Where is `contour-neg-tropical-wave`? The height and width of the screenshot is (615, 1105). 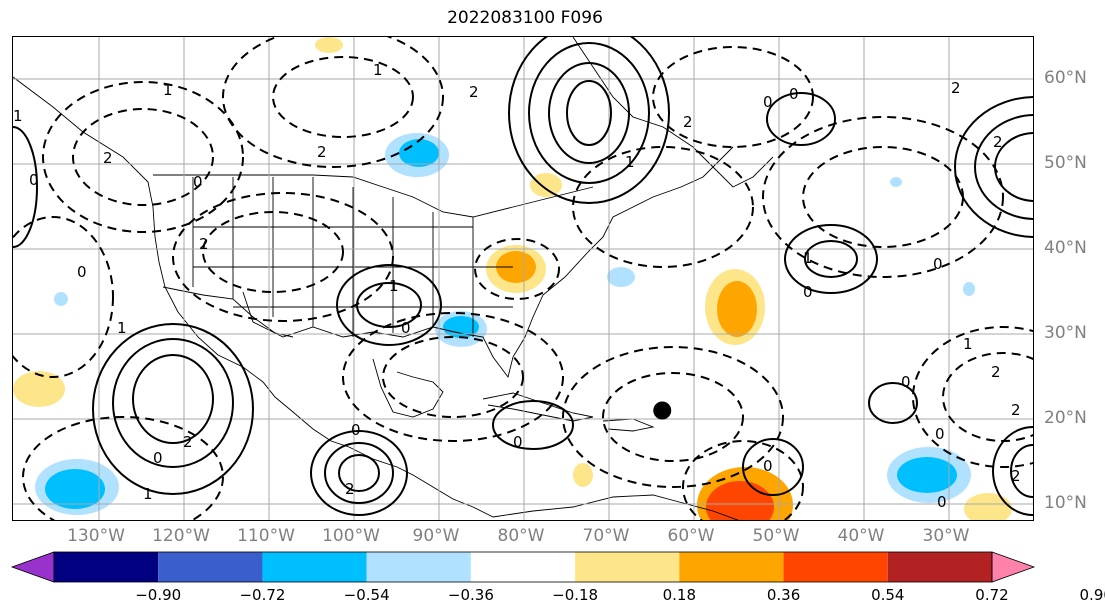
contour-neg-tropical-wave is located at coordinates (743, 480).